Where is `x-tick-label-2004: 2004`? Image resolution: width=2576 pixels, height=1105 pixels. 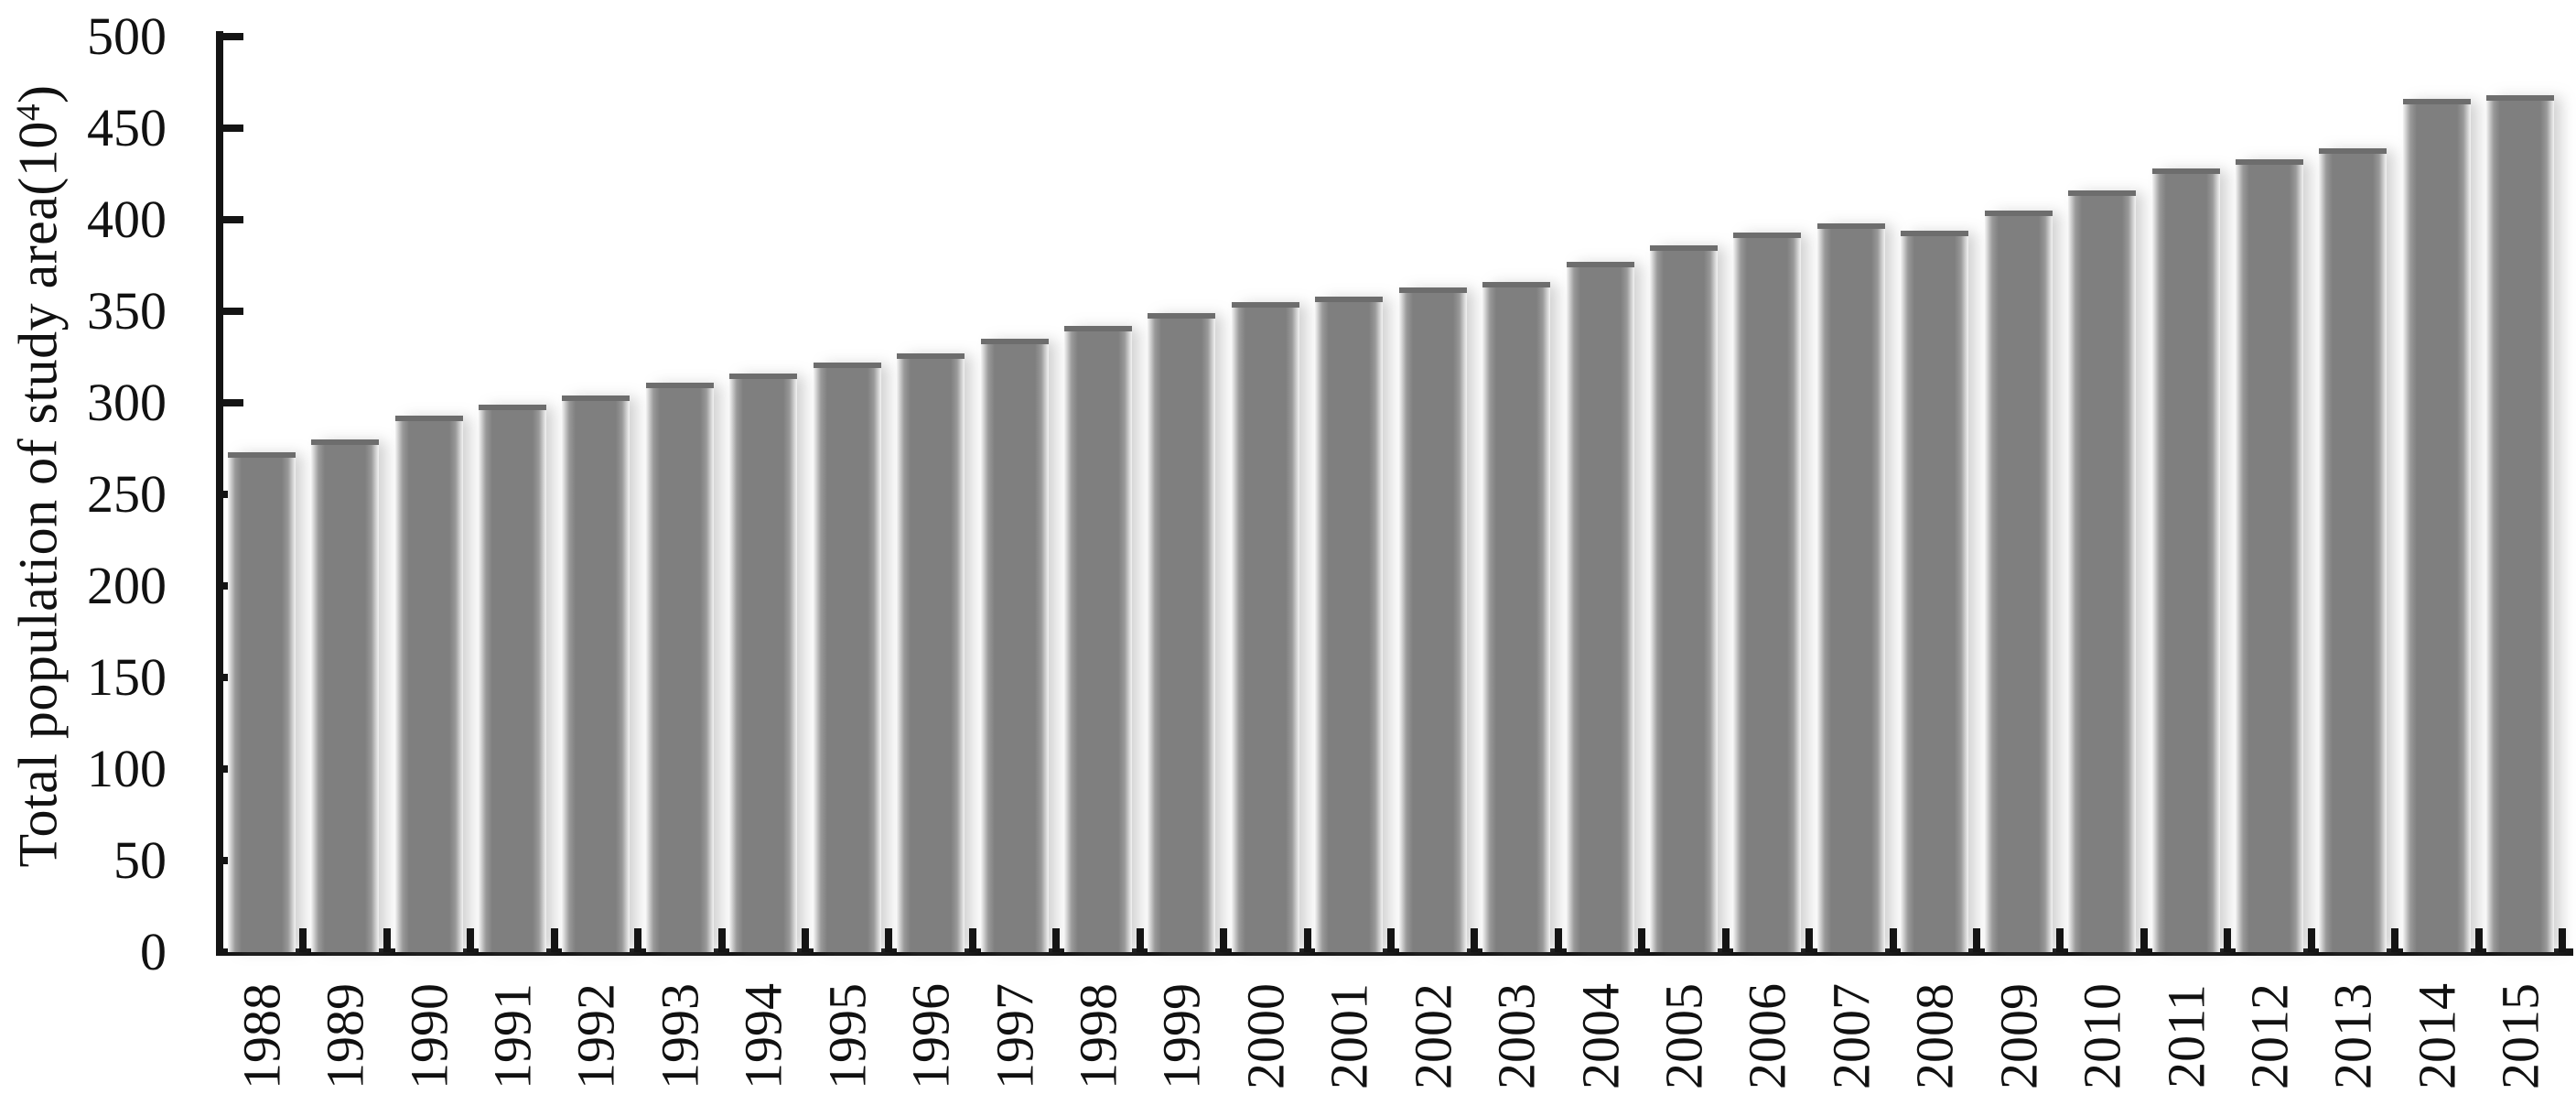 x-tick-label-2004: 2004 is located at coordinates (1600, 1036).